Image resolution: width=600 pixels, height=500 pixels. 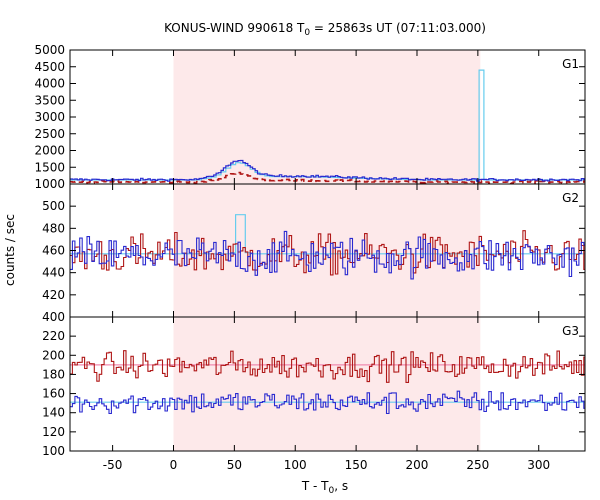 I want to click on panel-G3-series, so click(x=327, y=382).